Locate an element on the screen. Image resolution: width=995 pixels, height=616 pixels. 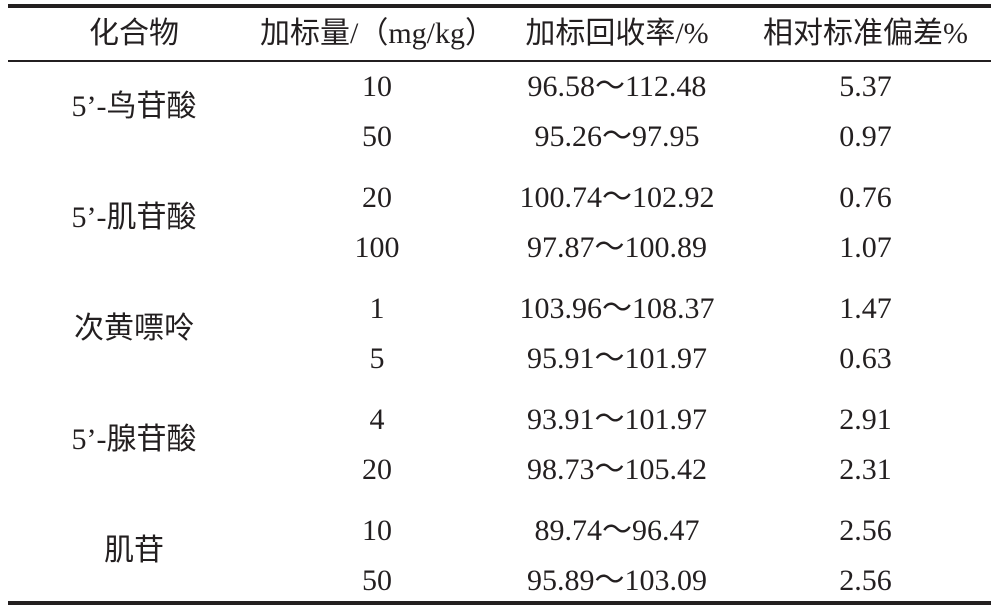
header-rule is located at coordinates (499, 61).